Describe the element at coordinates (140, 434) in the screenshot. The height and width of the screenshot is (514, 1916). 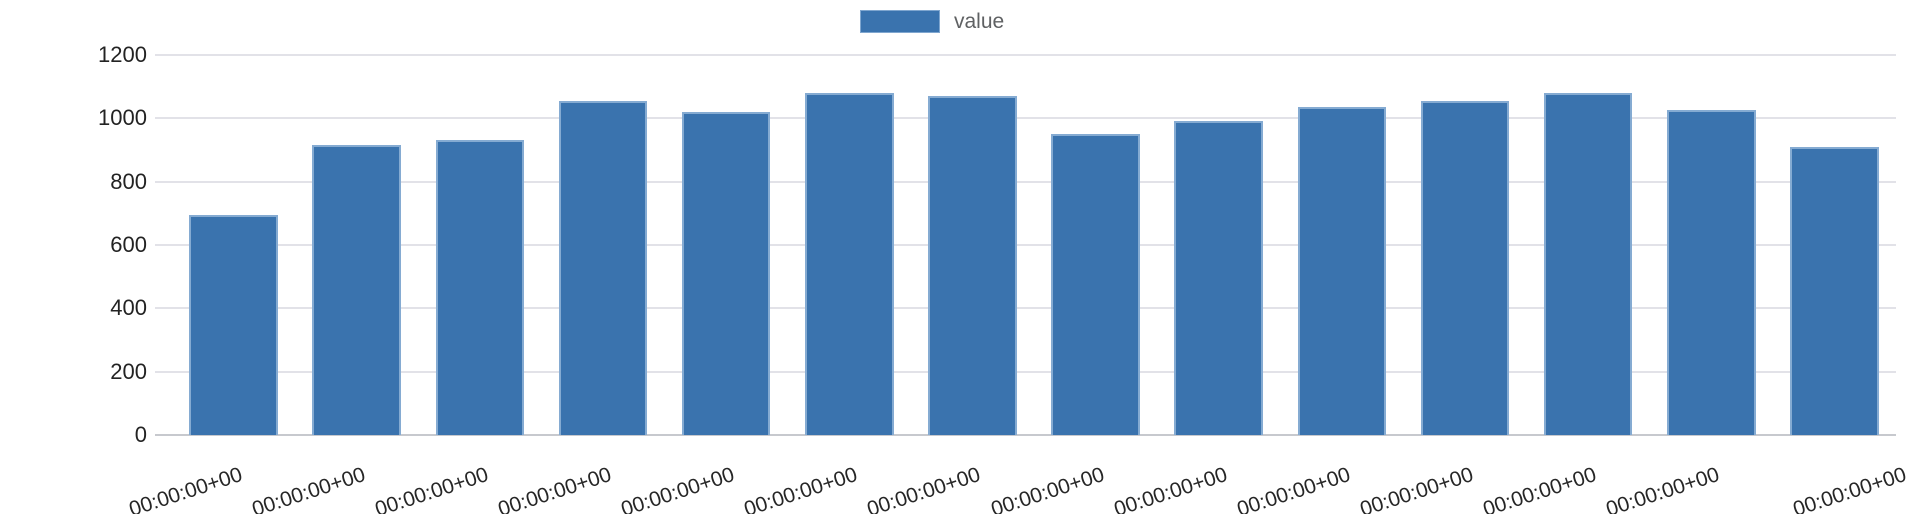
I see `y-tick-label: 0` at that location.